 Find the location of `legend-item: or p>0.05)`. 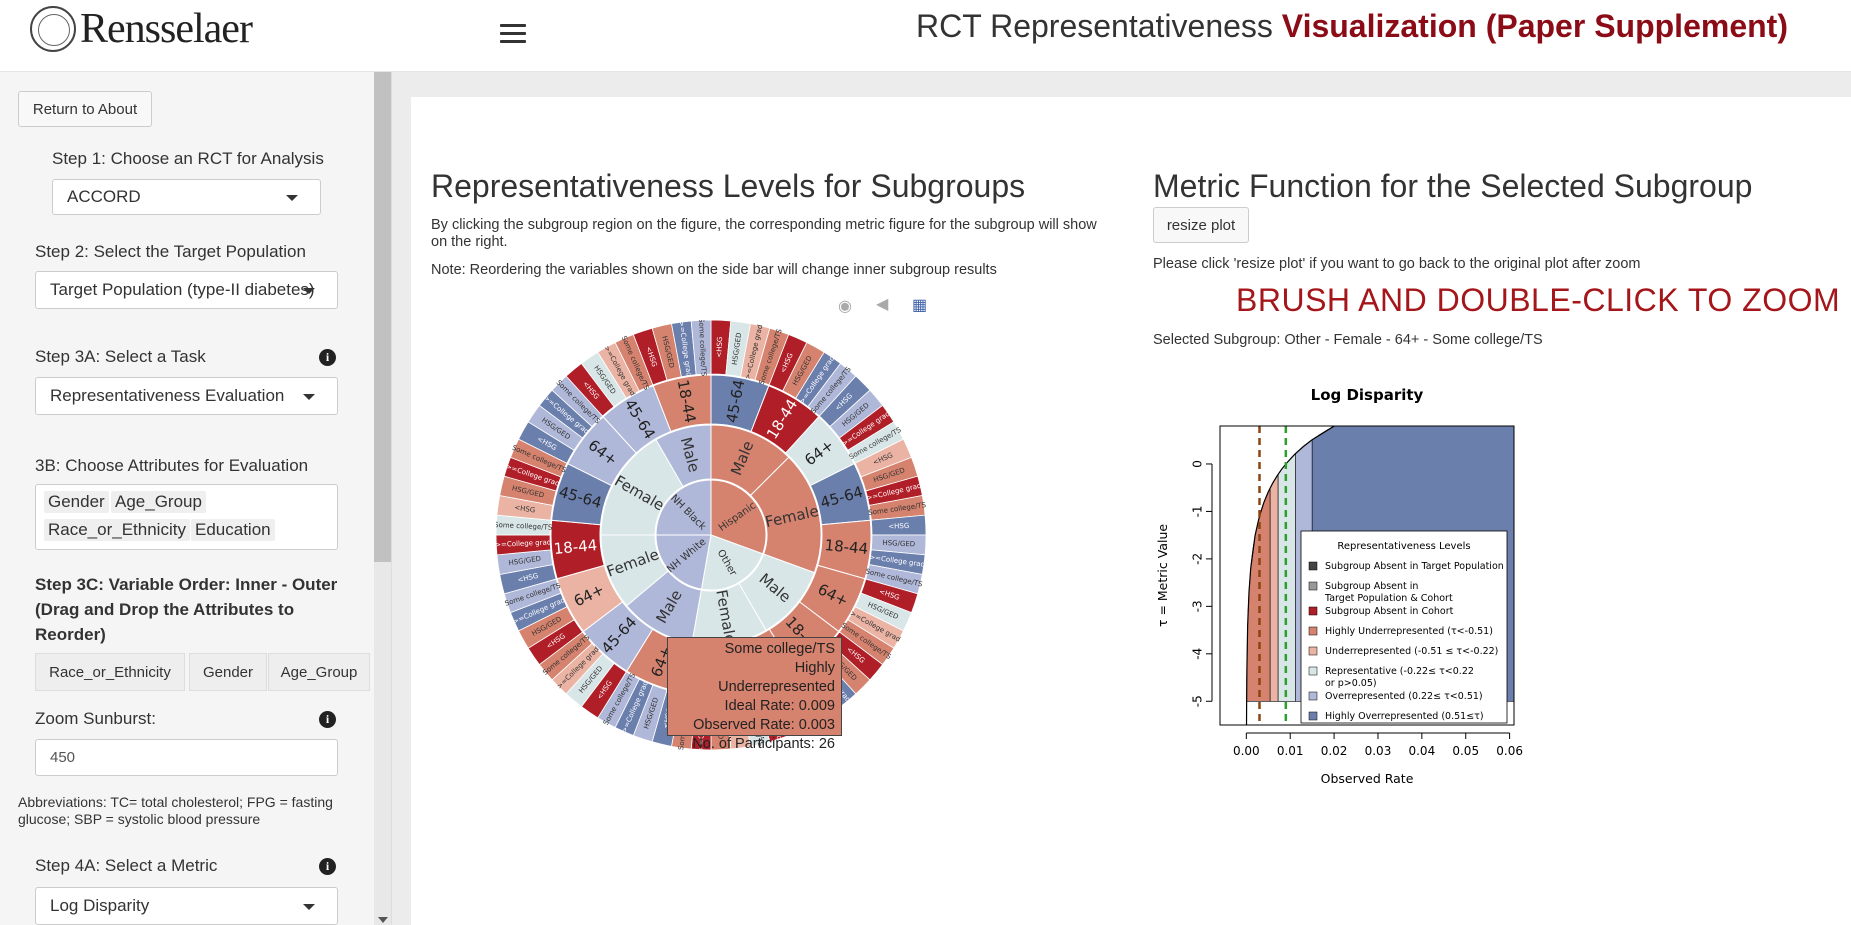

legend-item: or p>0.05) is located at coordinates (1351, 683).